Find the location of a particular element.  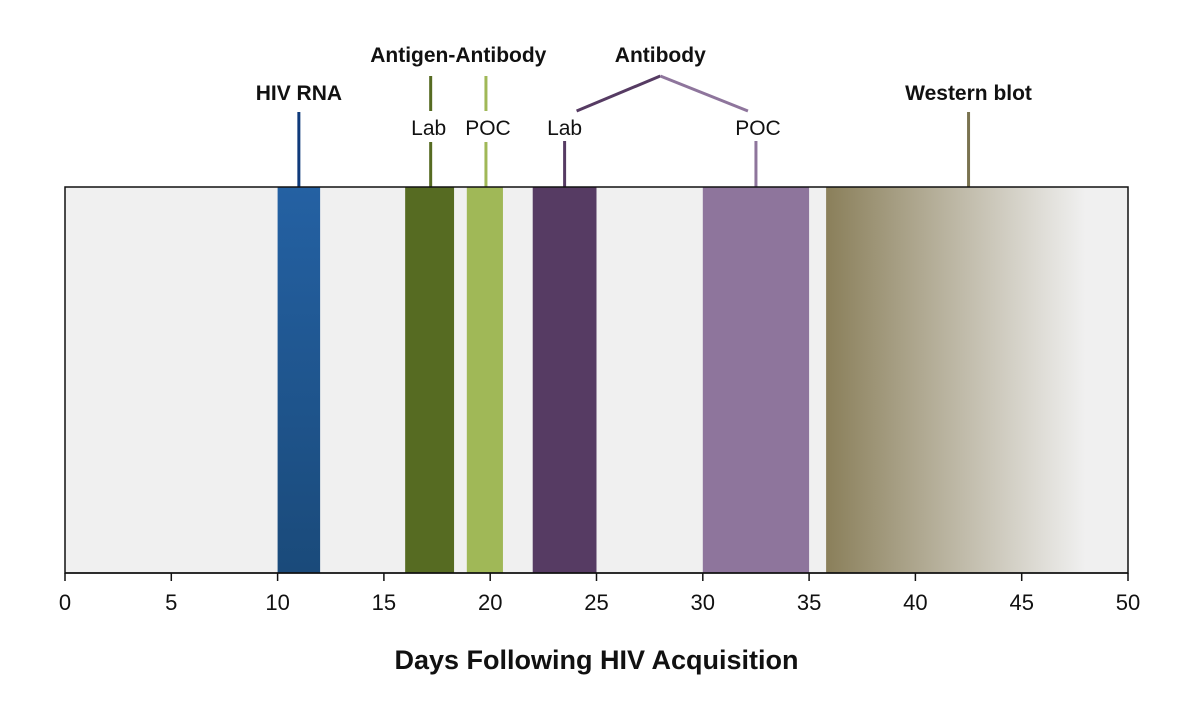

antibody-poc-label: POC is located at coordinates (758, 128).